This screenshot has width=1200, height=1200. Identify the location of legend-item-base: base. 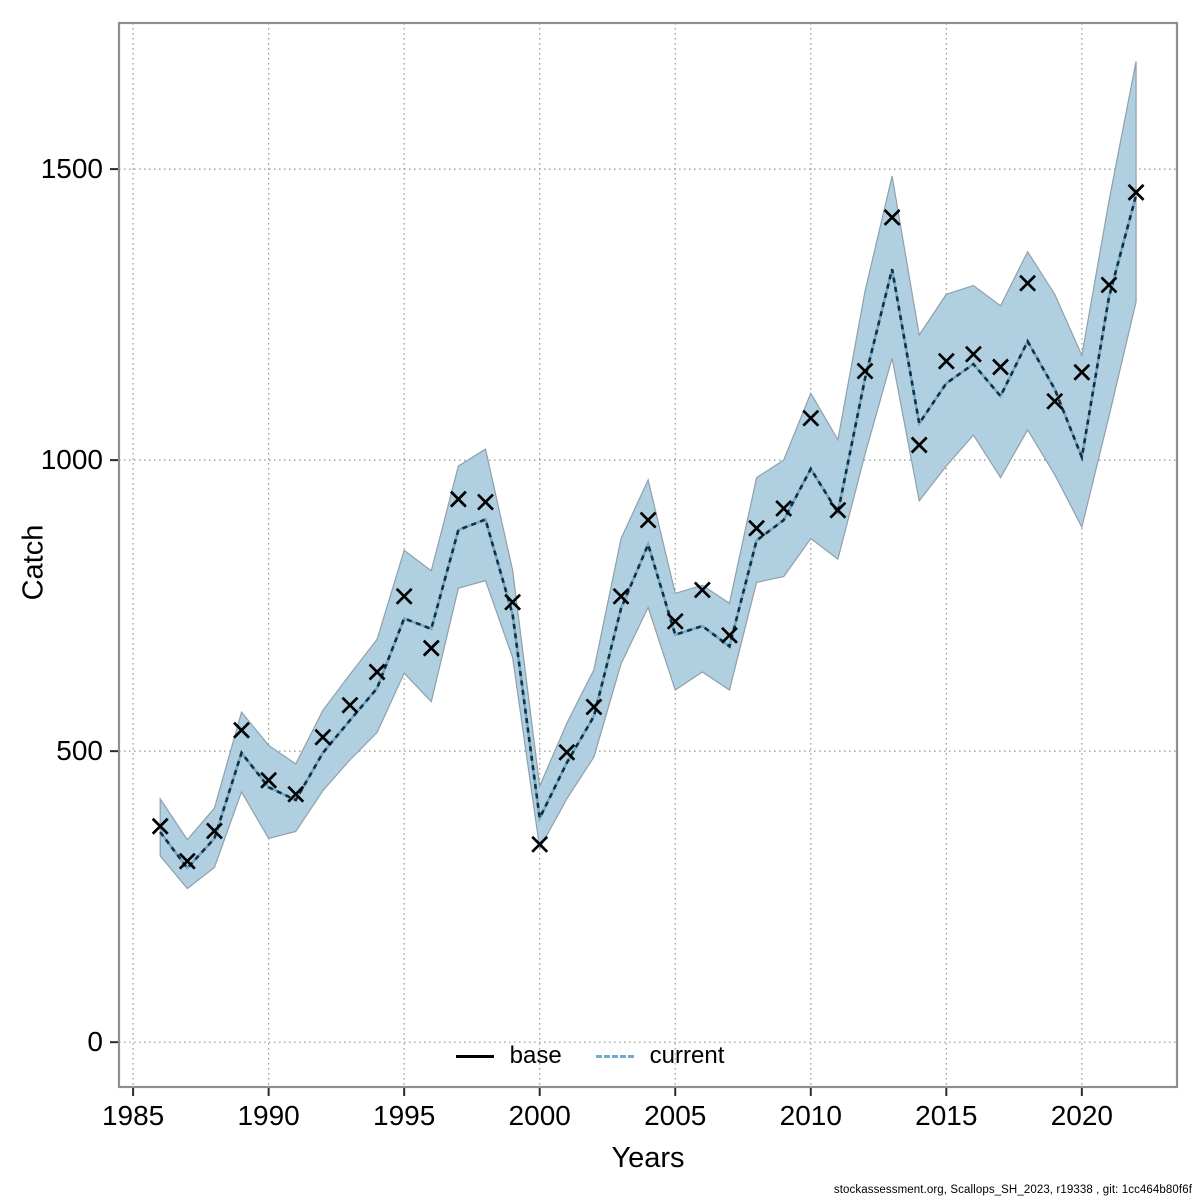
(508, 1056).